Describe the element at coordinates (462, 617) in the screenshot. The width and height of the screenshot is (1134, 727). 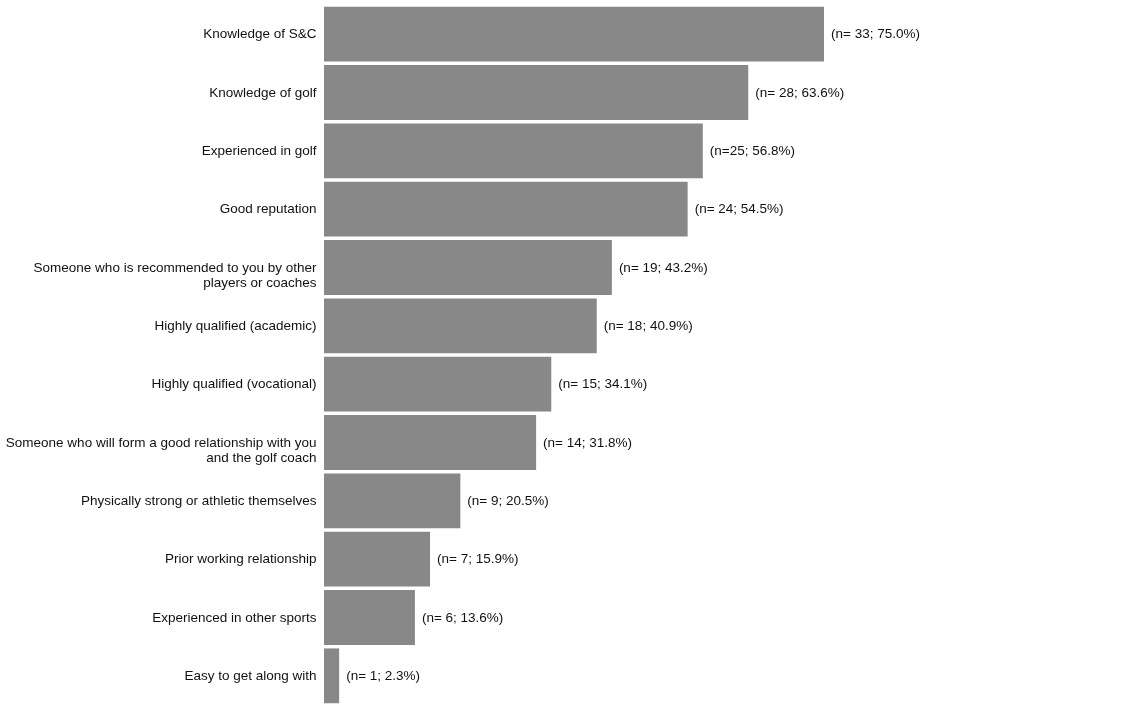
I see `data-label: (n= 6; 13.6%)` at that location.